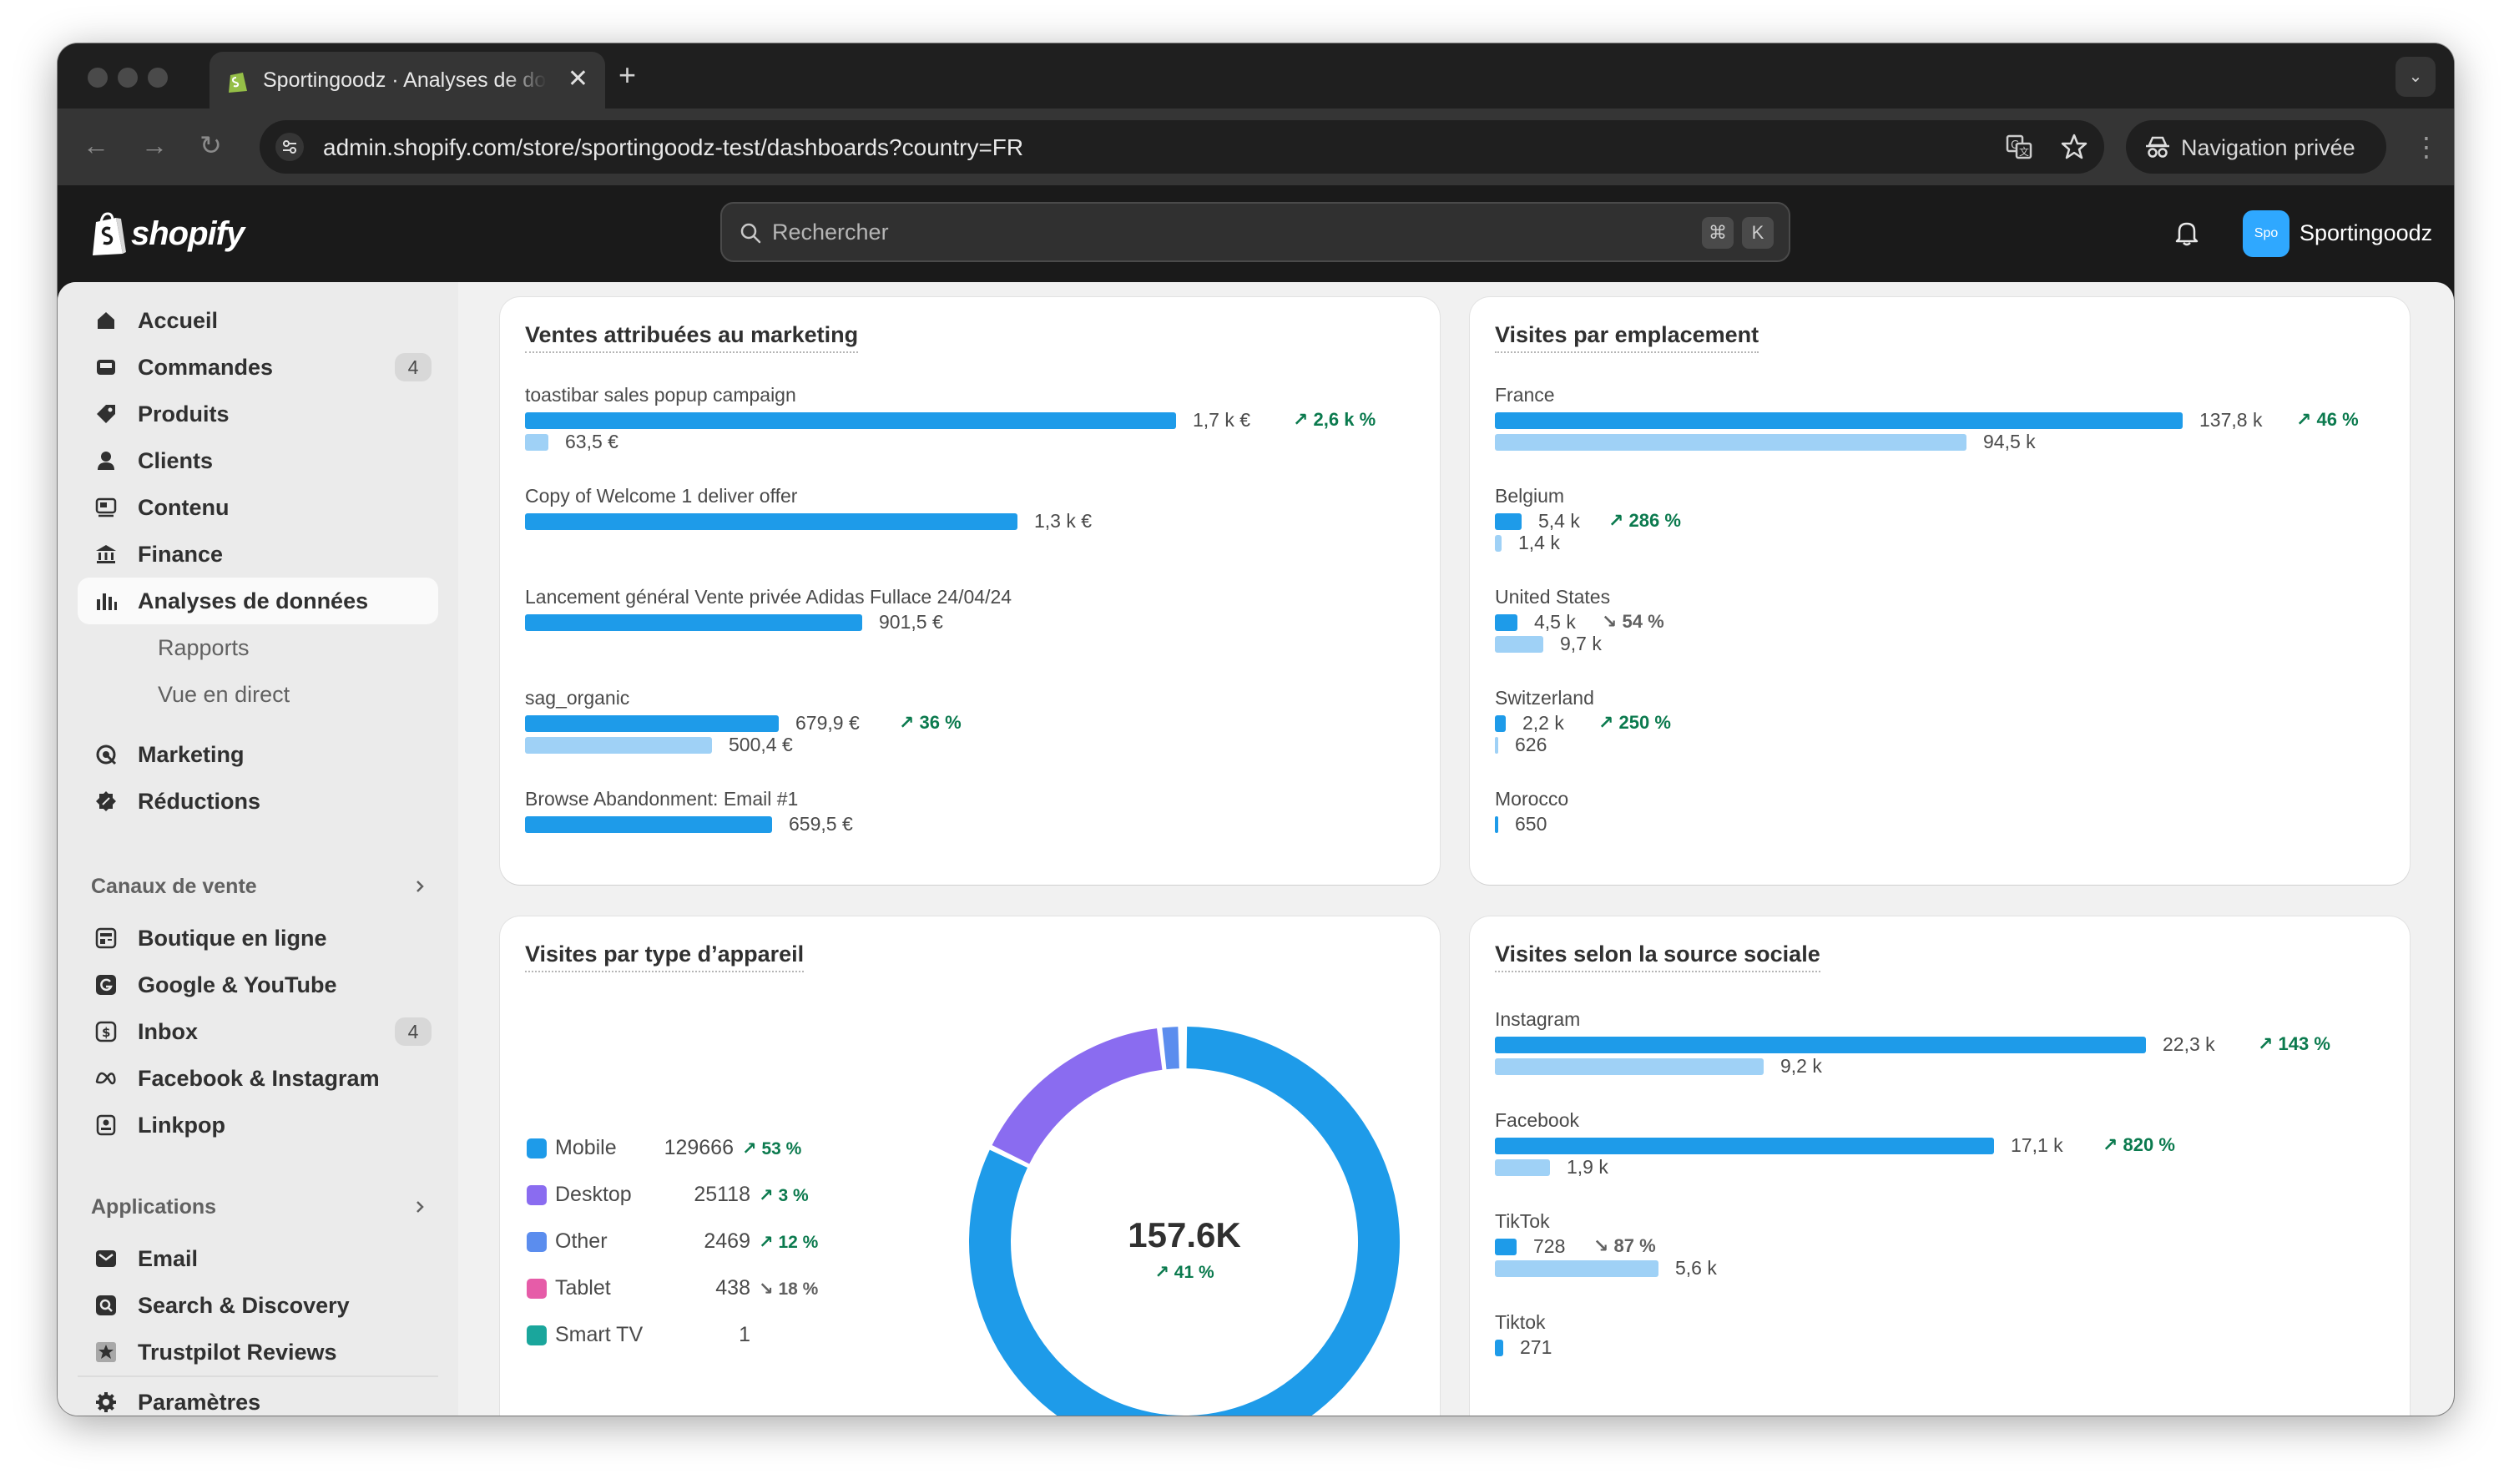 This screenshot has width=2504, height=1484. Describe the element at coordinates (1587, 1167) in the screenshot. I see `previous-value: 1,9 k` at that location.